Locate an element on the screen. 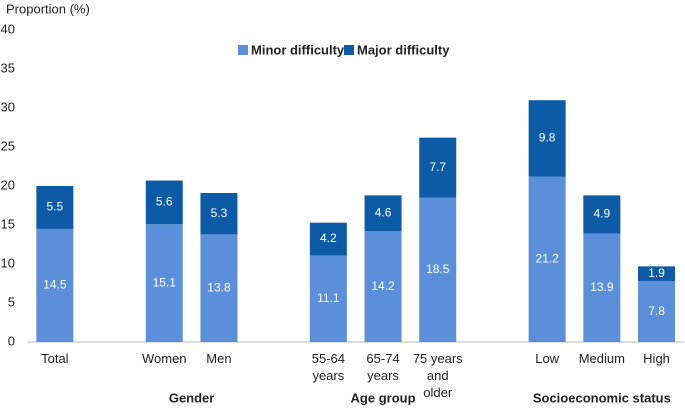 The height and width of the screenshot is (408, 685). value-label: 5.3 is located at coordinates (219, 213).